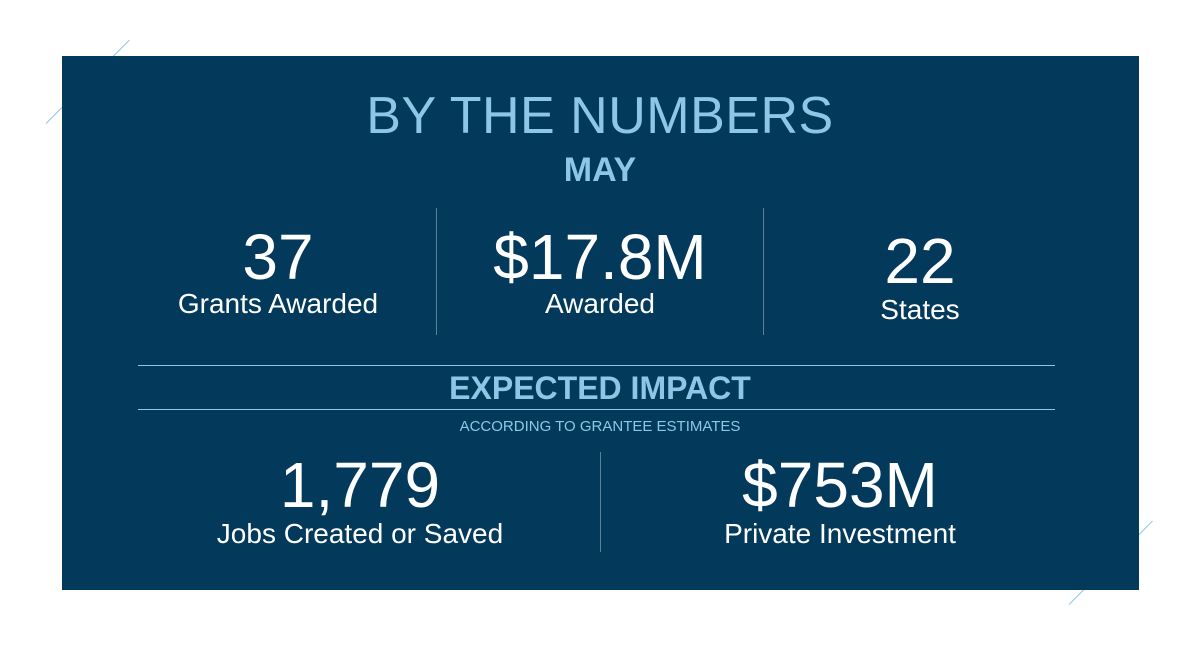 The image size is (1200, 646). What do you see at coordinates (920, 309) in the screenshot?
I see `stat-label: States` at bounding box center [920, 309].